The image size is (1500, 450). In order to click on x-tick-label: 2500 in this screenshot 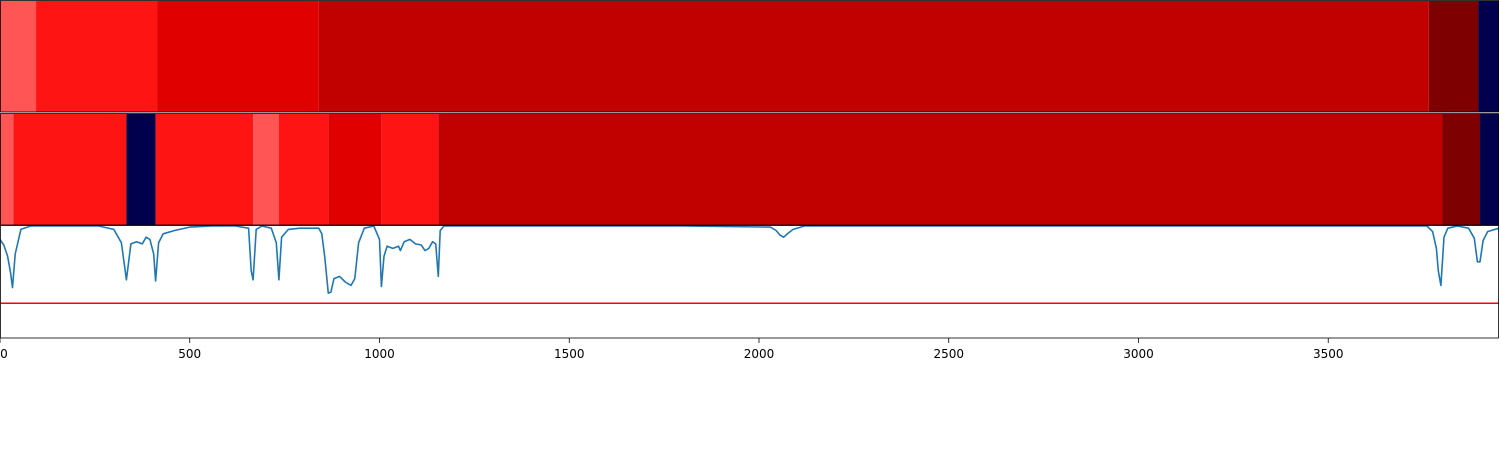, I will do `click(948, 354)`.